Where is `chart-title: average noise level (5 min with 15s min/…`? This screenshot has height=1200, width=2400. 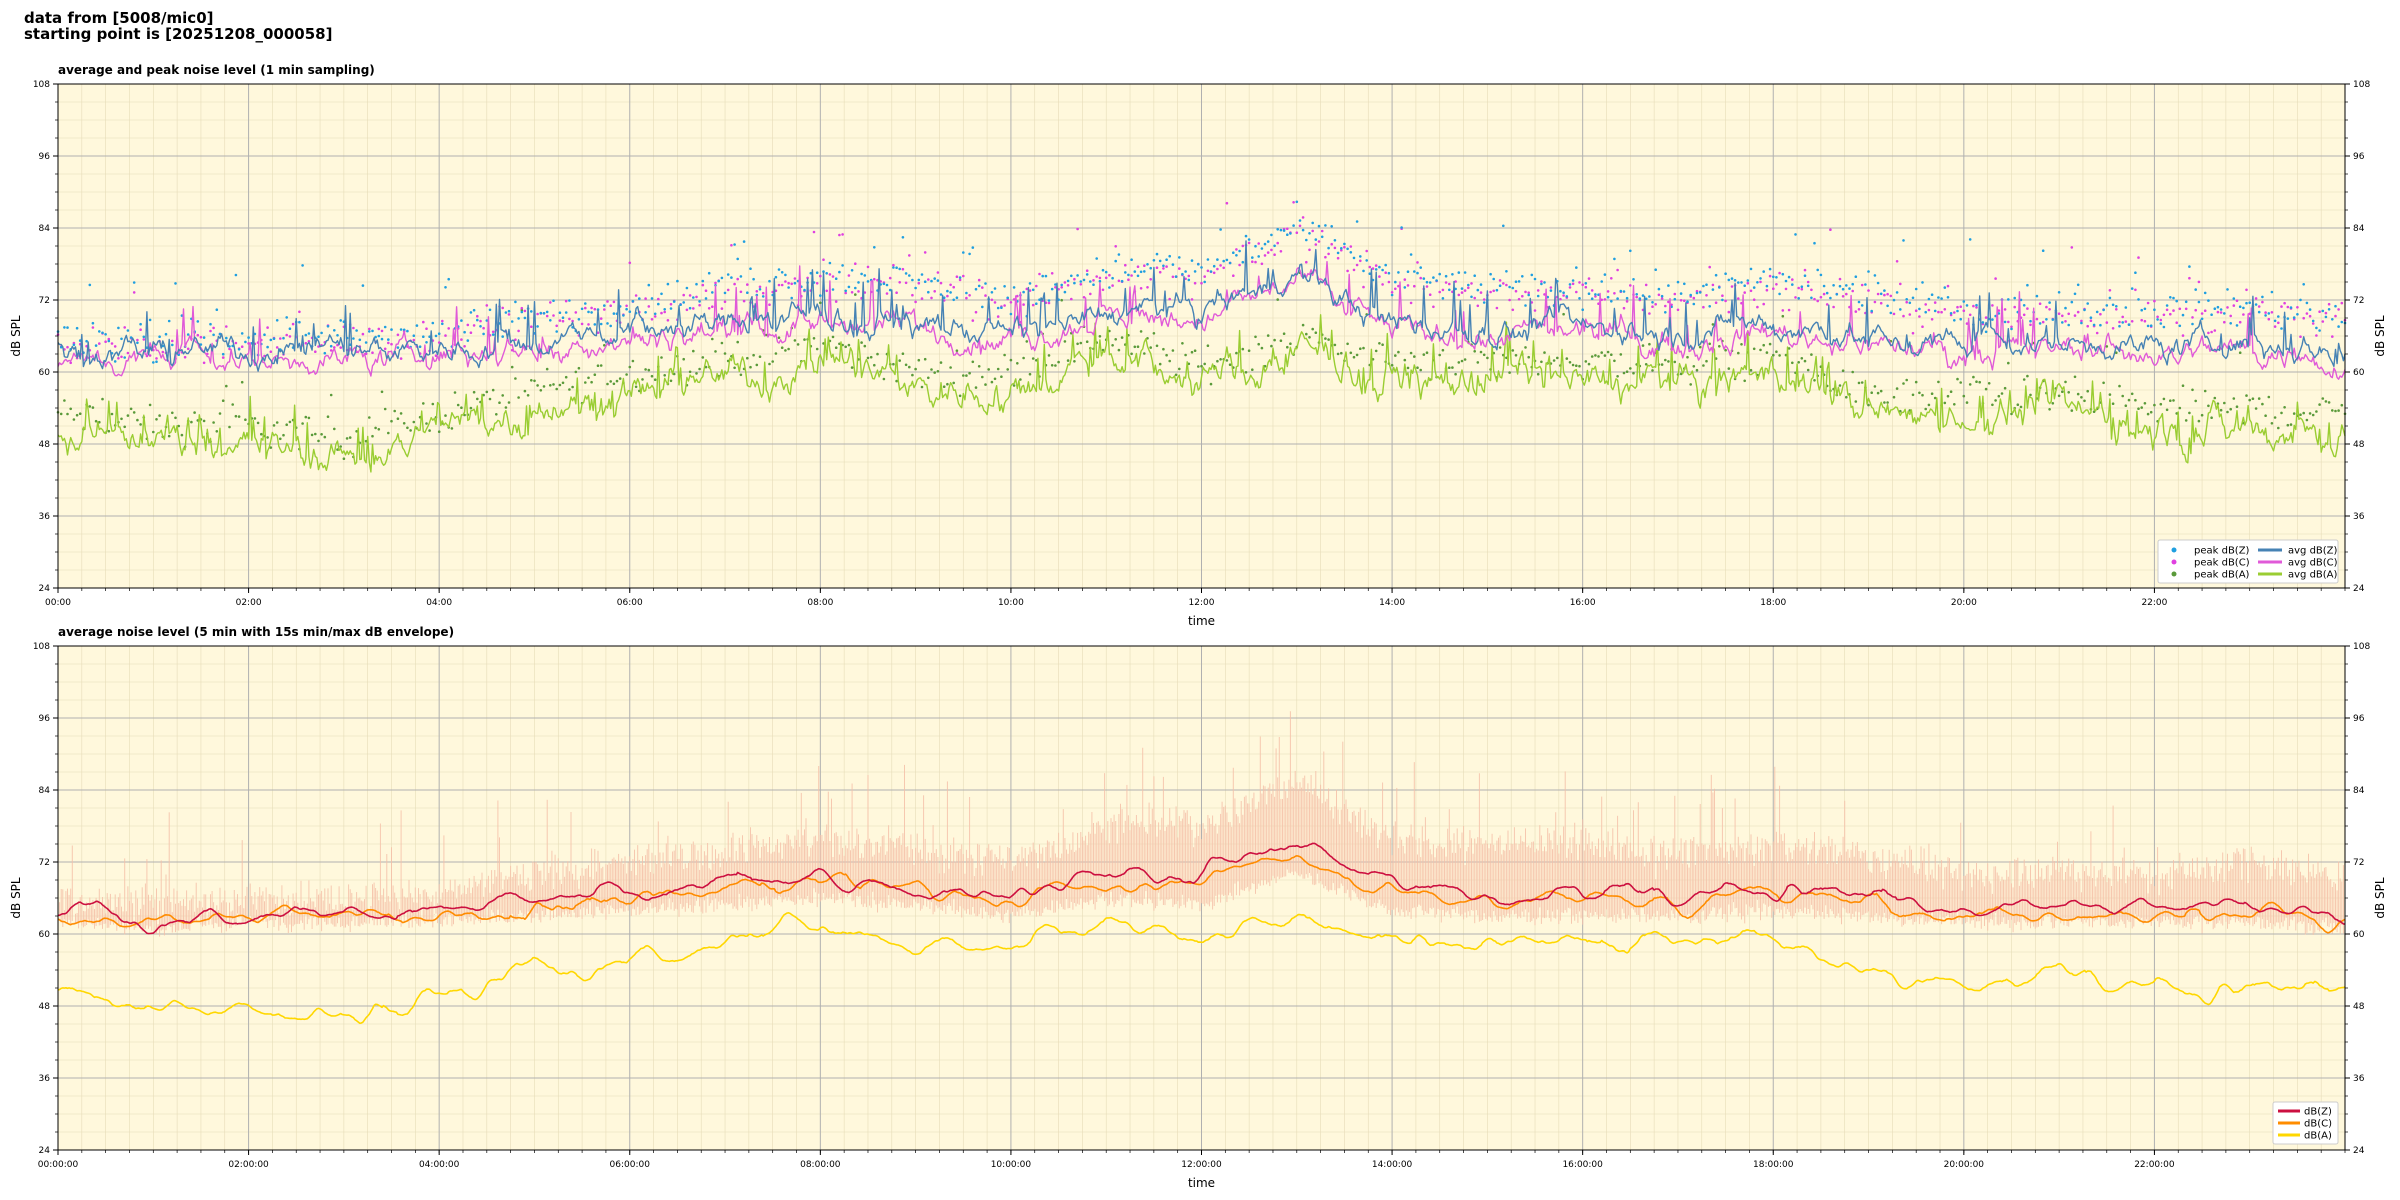 chart-title: average noise level (5 min with 15s min/… is located at coordinates (256, 632).